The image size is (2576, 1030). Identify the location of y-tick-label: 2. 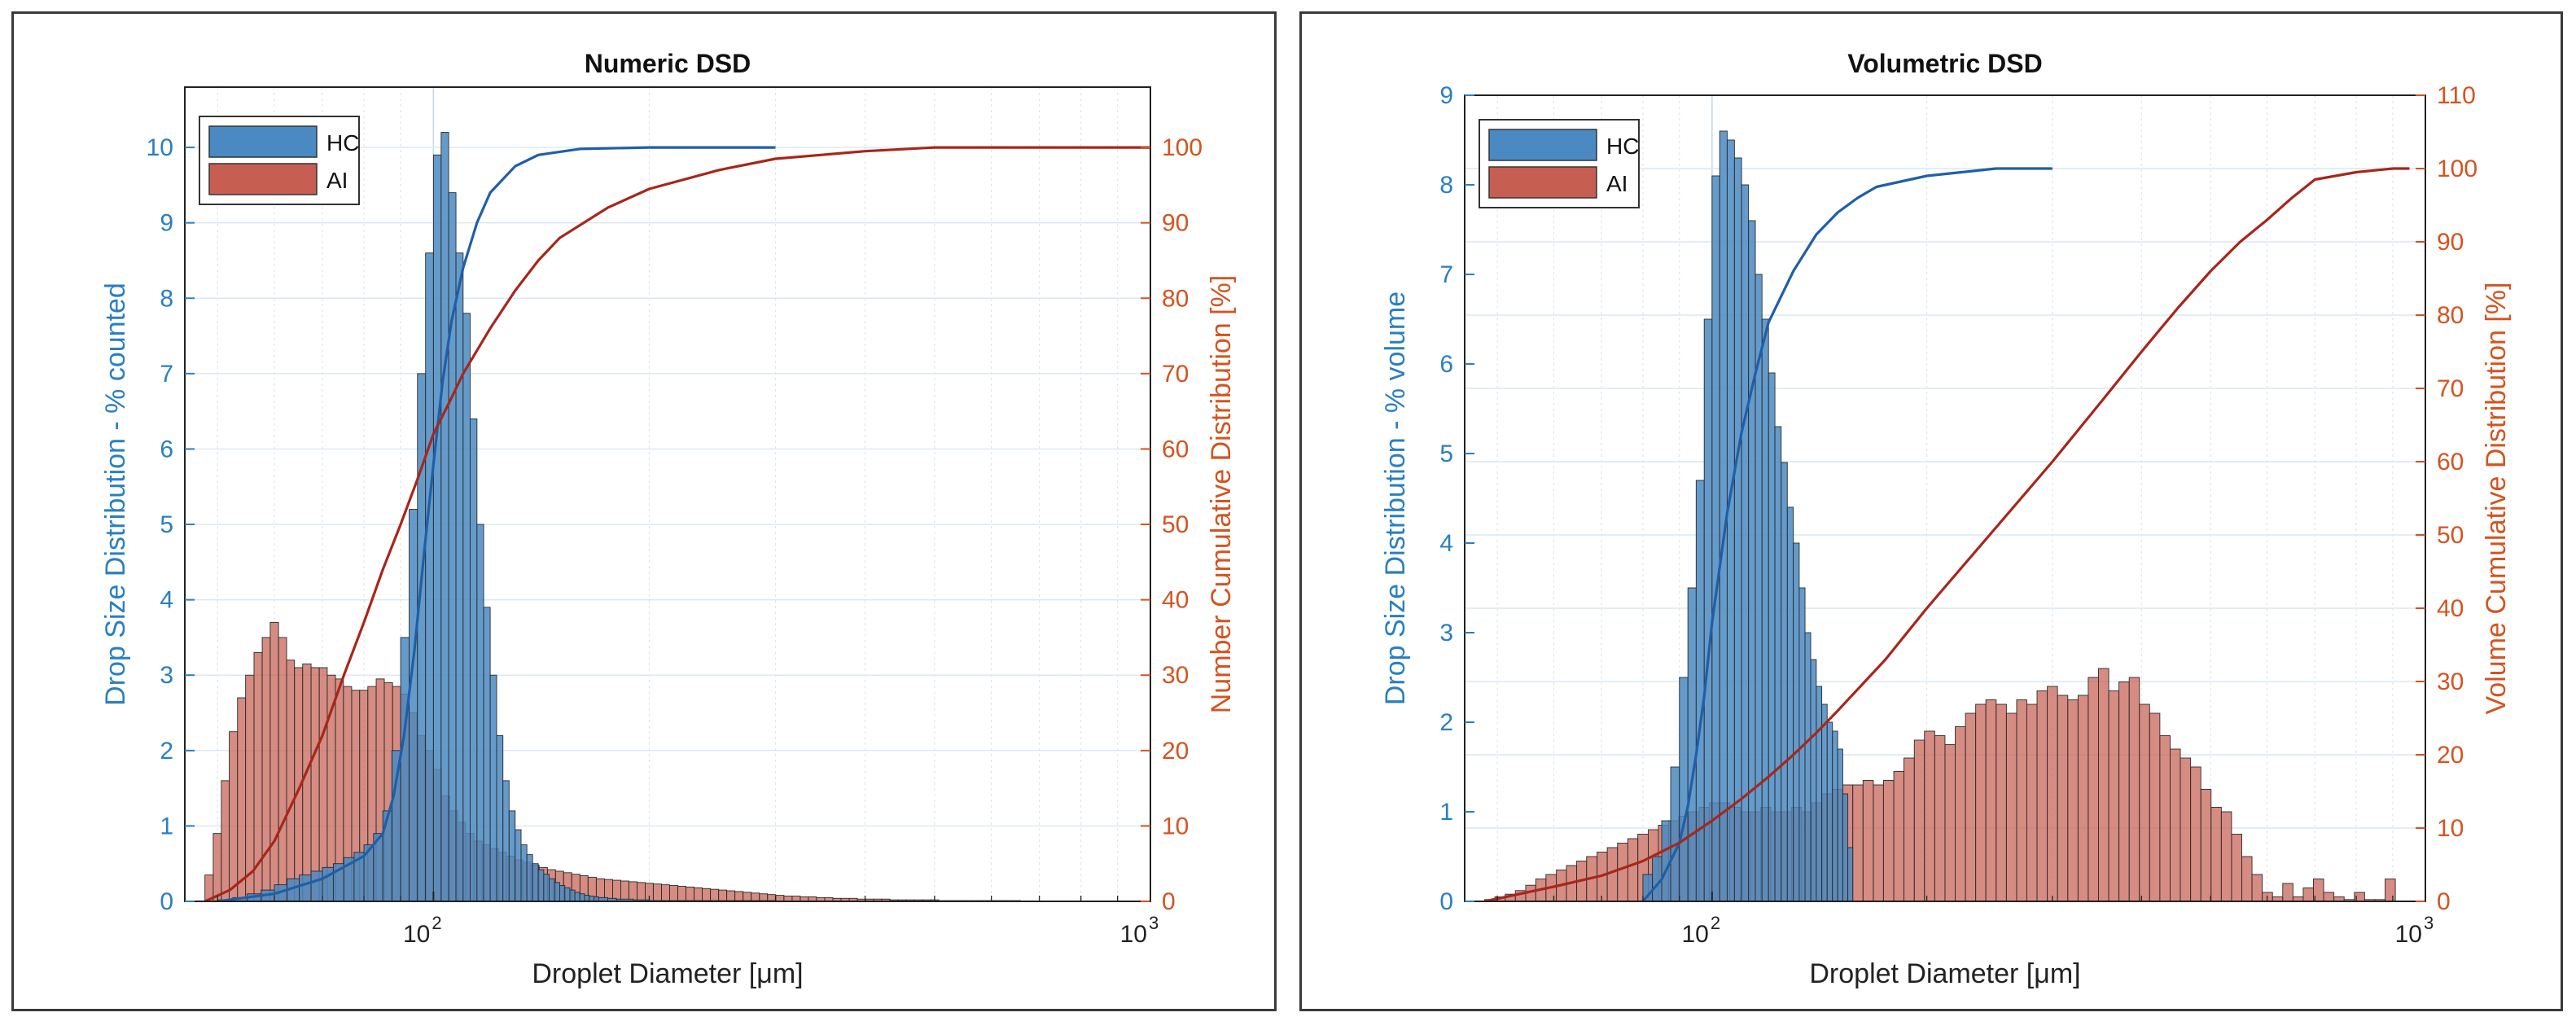
(1446, 722).